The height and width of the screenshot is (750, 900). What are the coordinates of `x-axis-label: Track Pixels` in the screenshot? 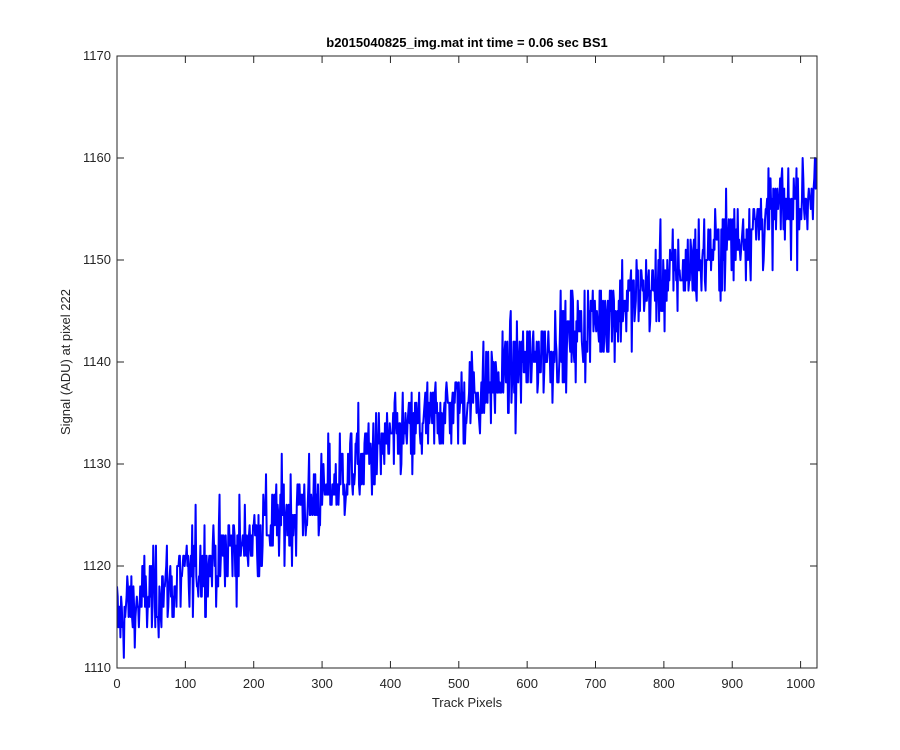 It's located at (467, 702).